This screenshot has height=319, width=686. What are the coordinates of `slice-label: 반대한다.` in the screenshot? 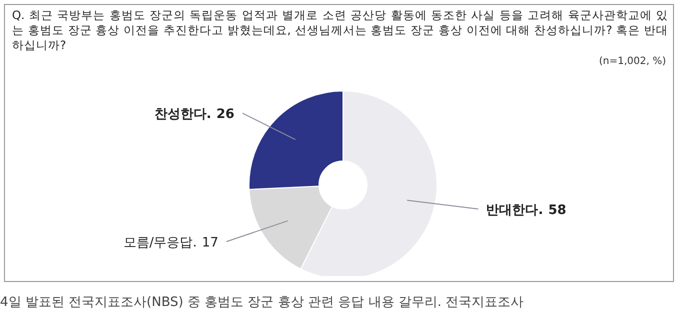 It's located at (515, 210).